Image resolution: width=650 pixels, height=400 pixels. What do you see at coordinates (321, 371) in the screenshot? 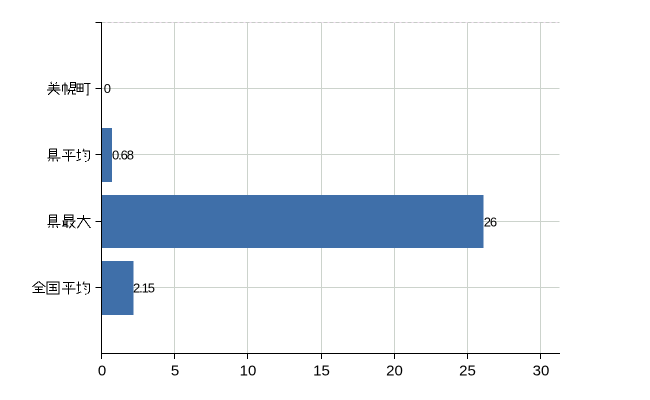
I see `svg-text: 15` at bounding box center [321, 371].